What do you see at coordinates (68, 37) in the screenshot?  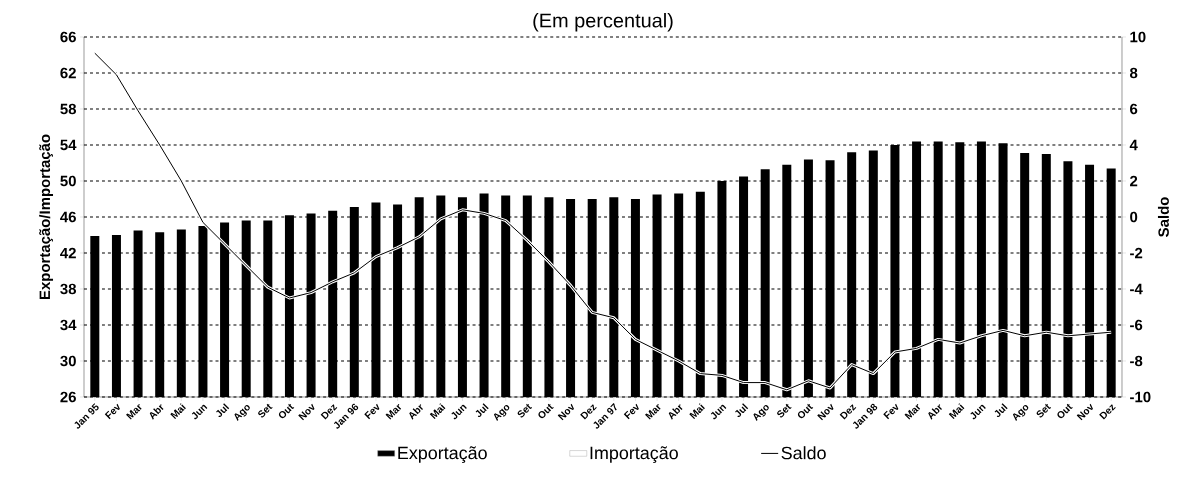 I see `y-tick-label: 66` at bounding box center [68, 37].